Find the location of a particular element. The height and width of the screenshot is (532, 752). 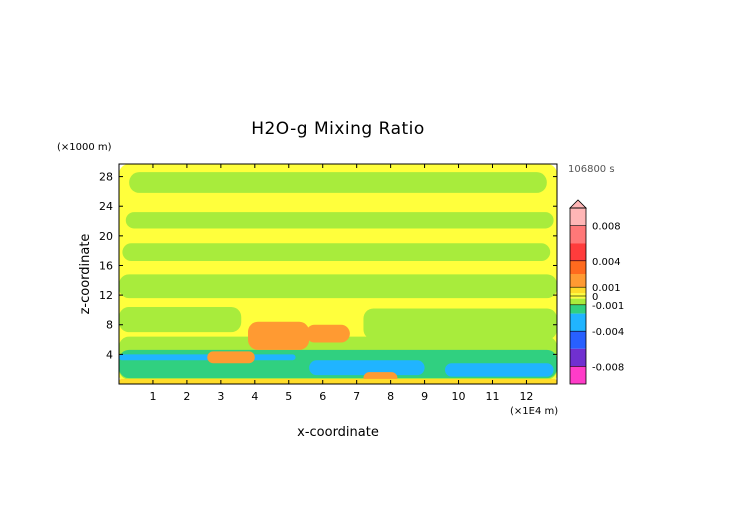

colorbar-tick-label: 0.004 is located at coordinates (606, 262).